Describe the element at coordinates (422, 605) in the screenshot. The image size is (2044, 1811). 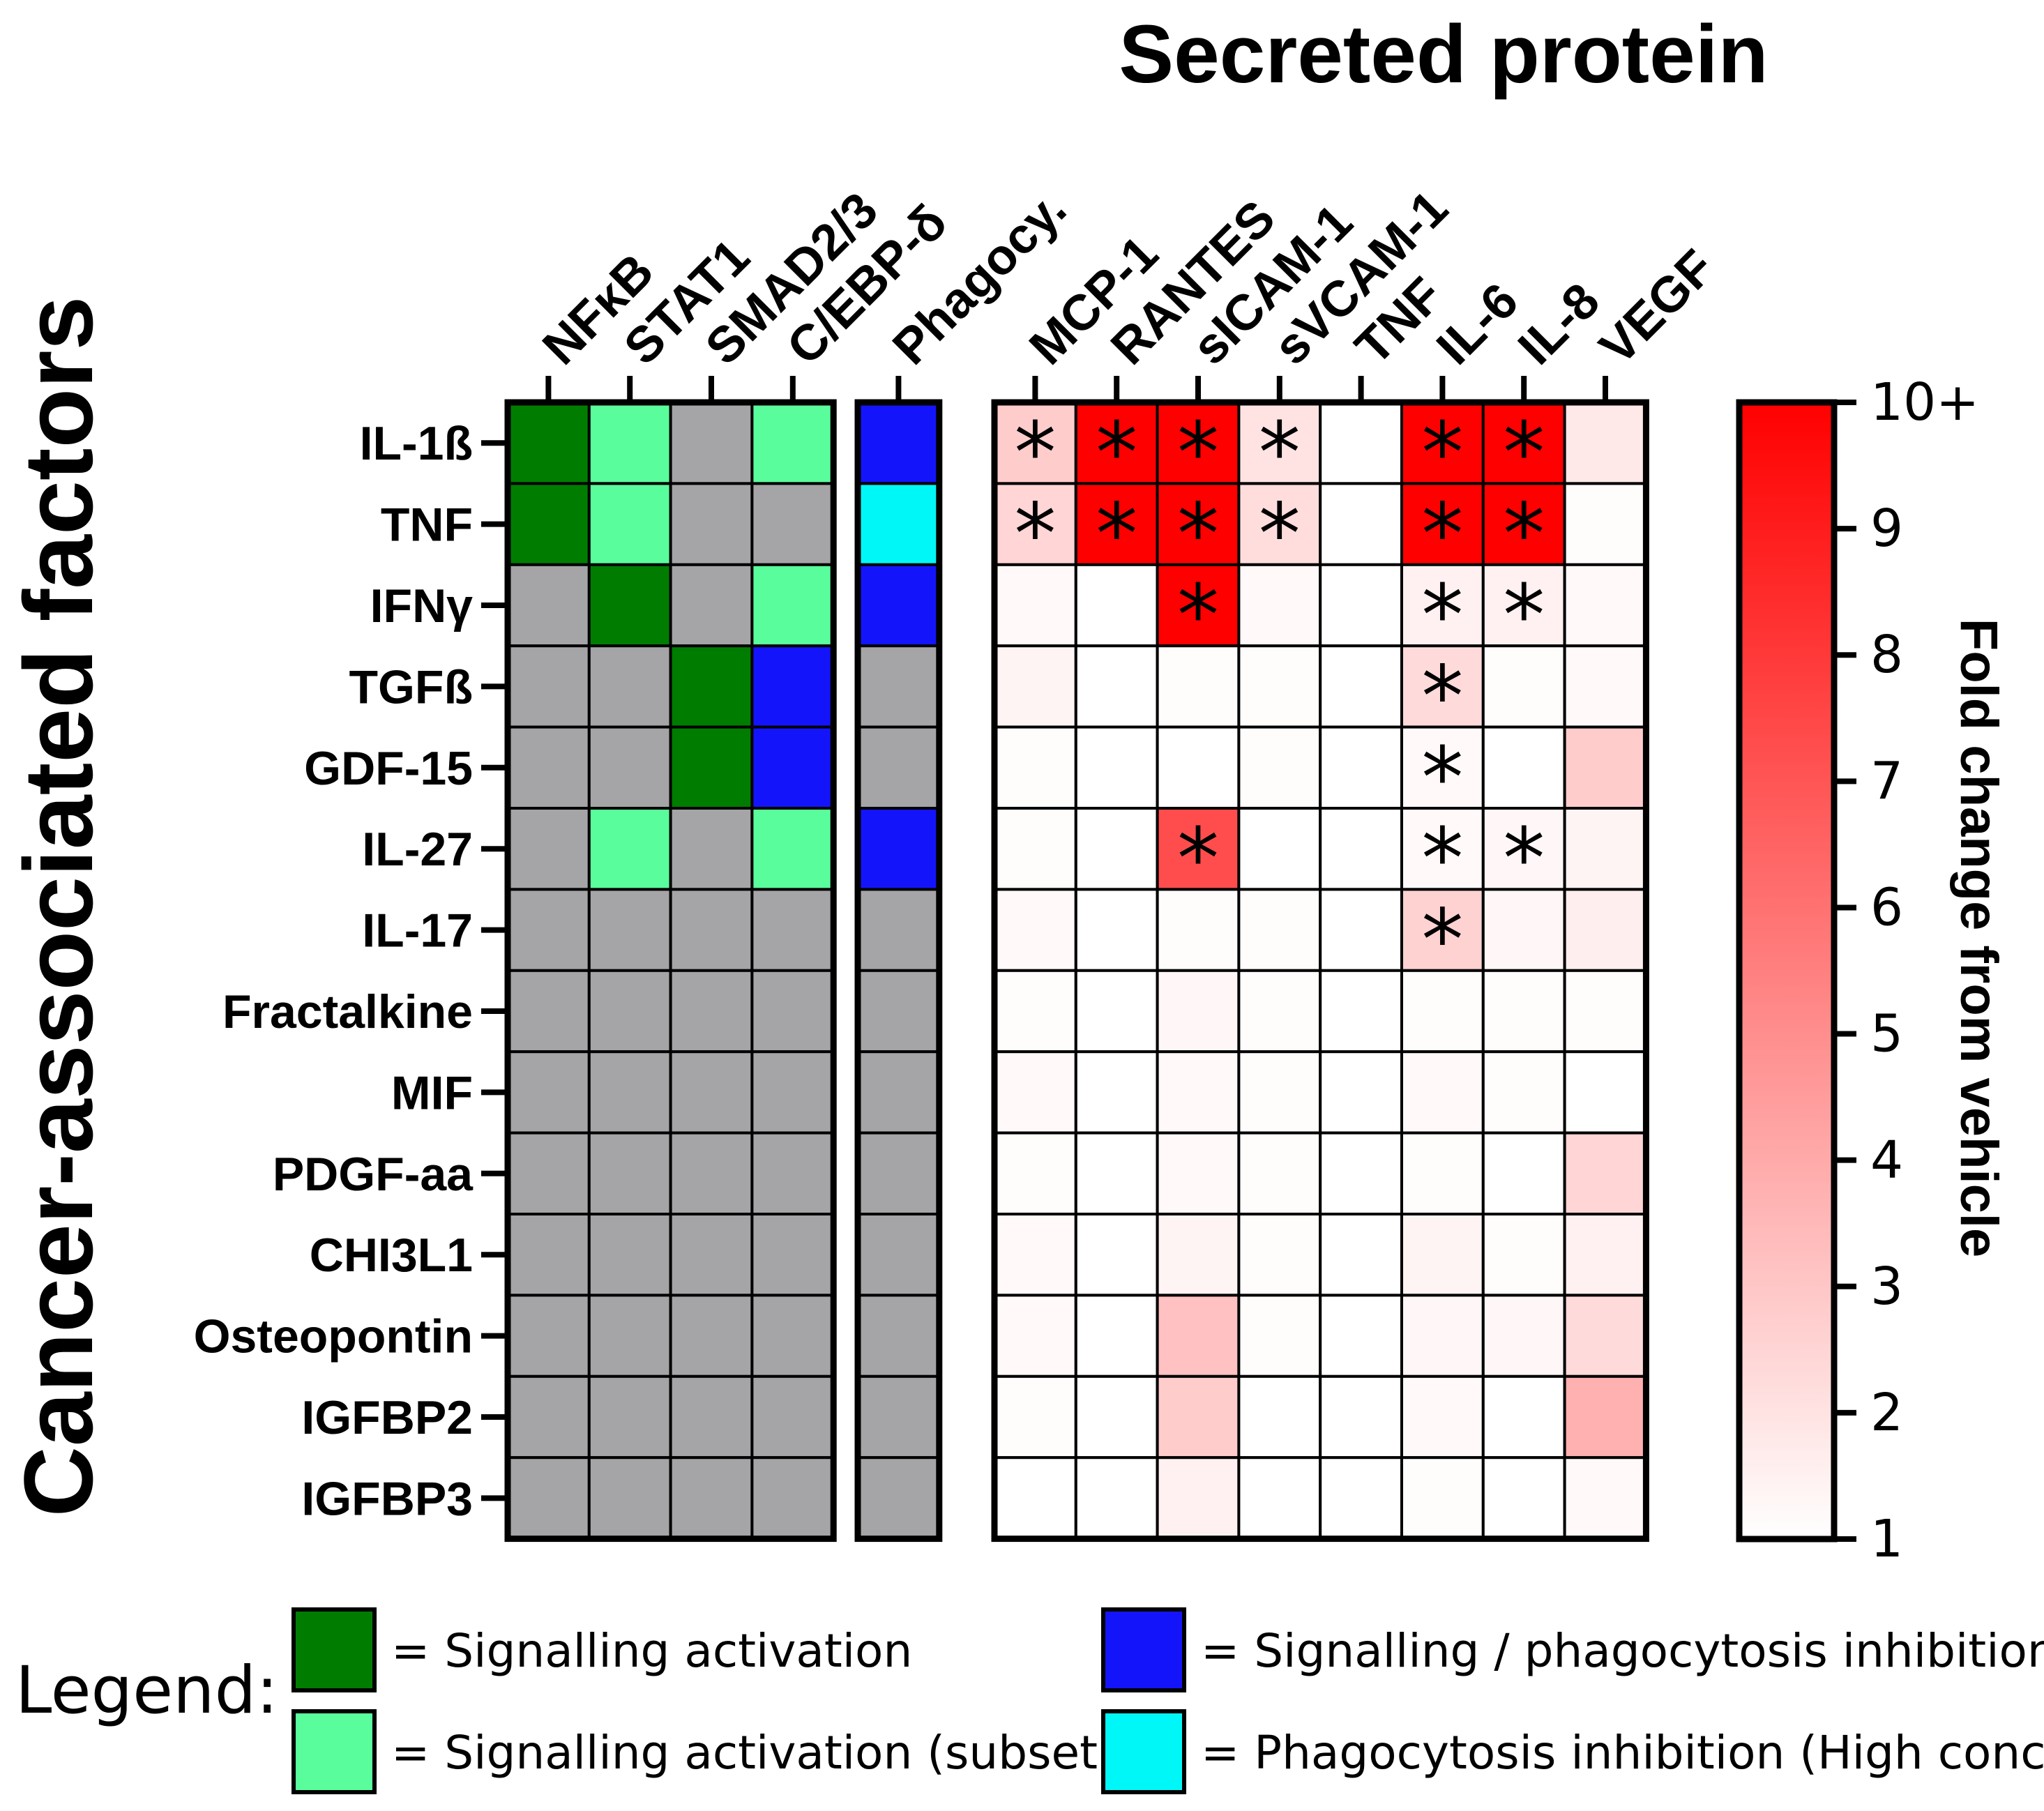
I see `row-label: IFNγ` at that location.